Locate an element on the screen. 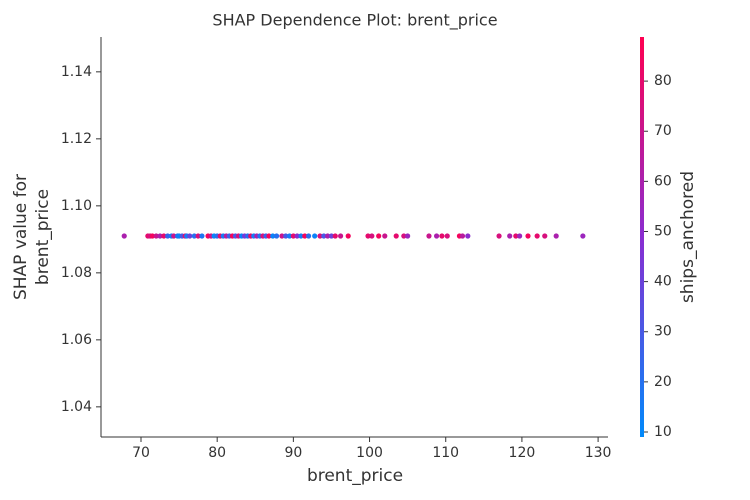 This screenshot has width=750, height=500. colorbar-tick-label: 30 is located at coordinates (663, 332).